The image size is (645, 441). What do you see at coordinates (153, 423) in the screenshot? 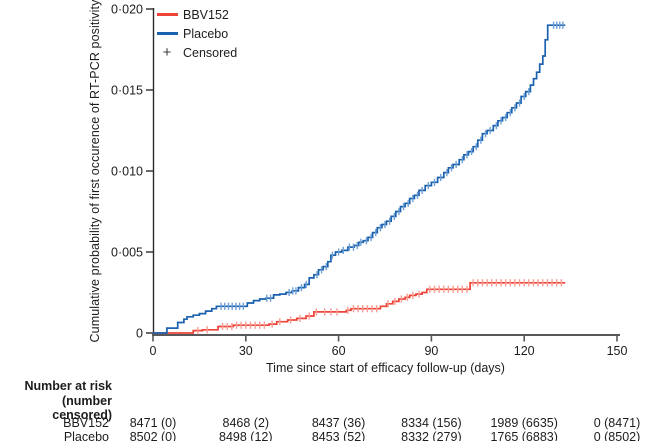
I see `risk-value: 8471 (0)` at bounding box center [153, 423].